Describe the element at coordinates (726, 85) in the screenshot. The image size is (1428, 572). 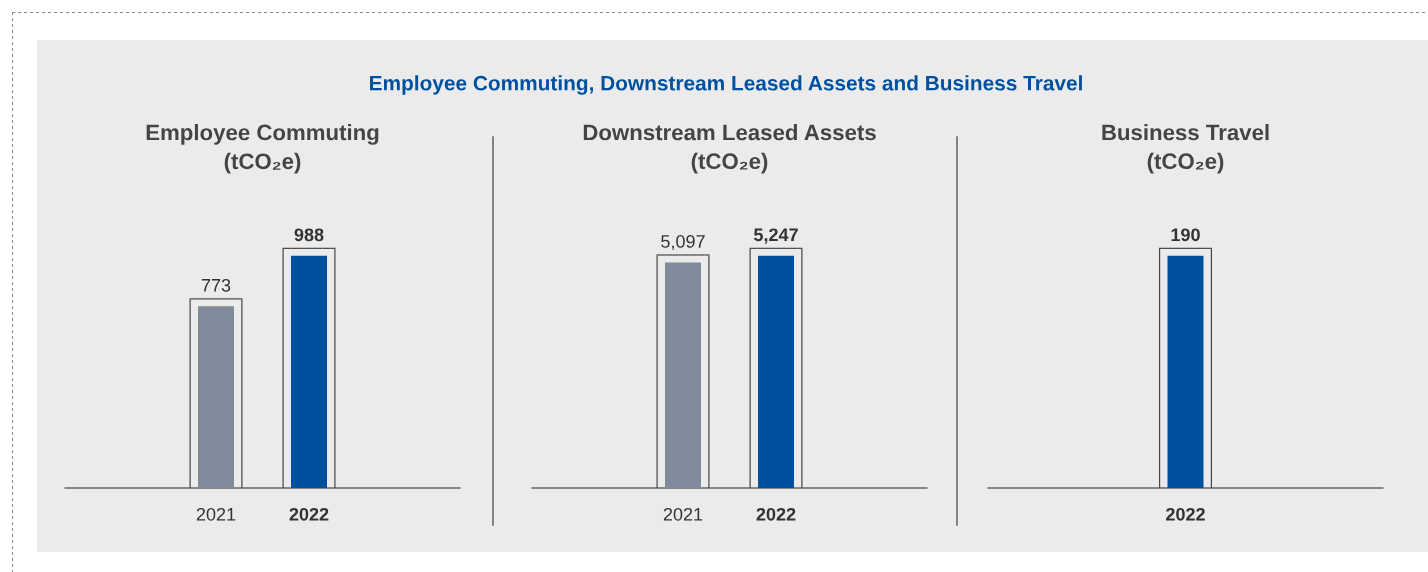
I see `text: Employee Commuting, Downstream Leased Assets and Business Travel` at that location.